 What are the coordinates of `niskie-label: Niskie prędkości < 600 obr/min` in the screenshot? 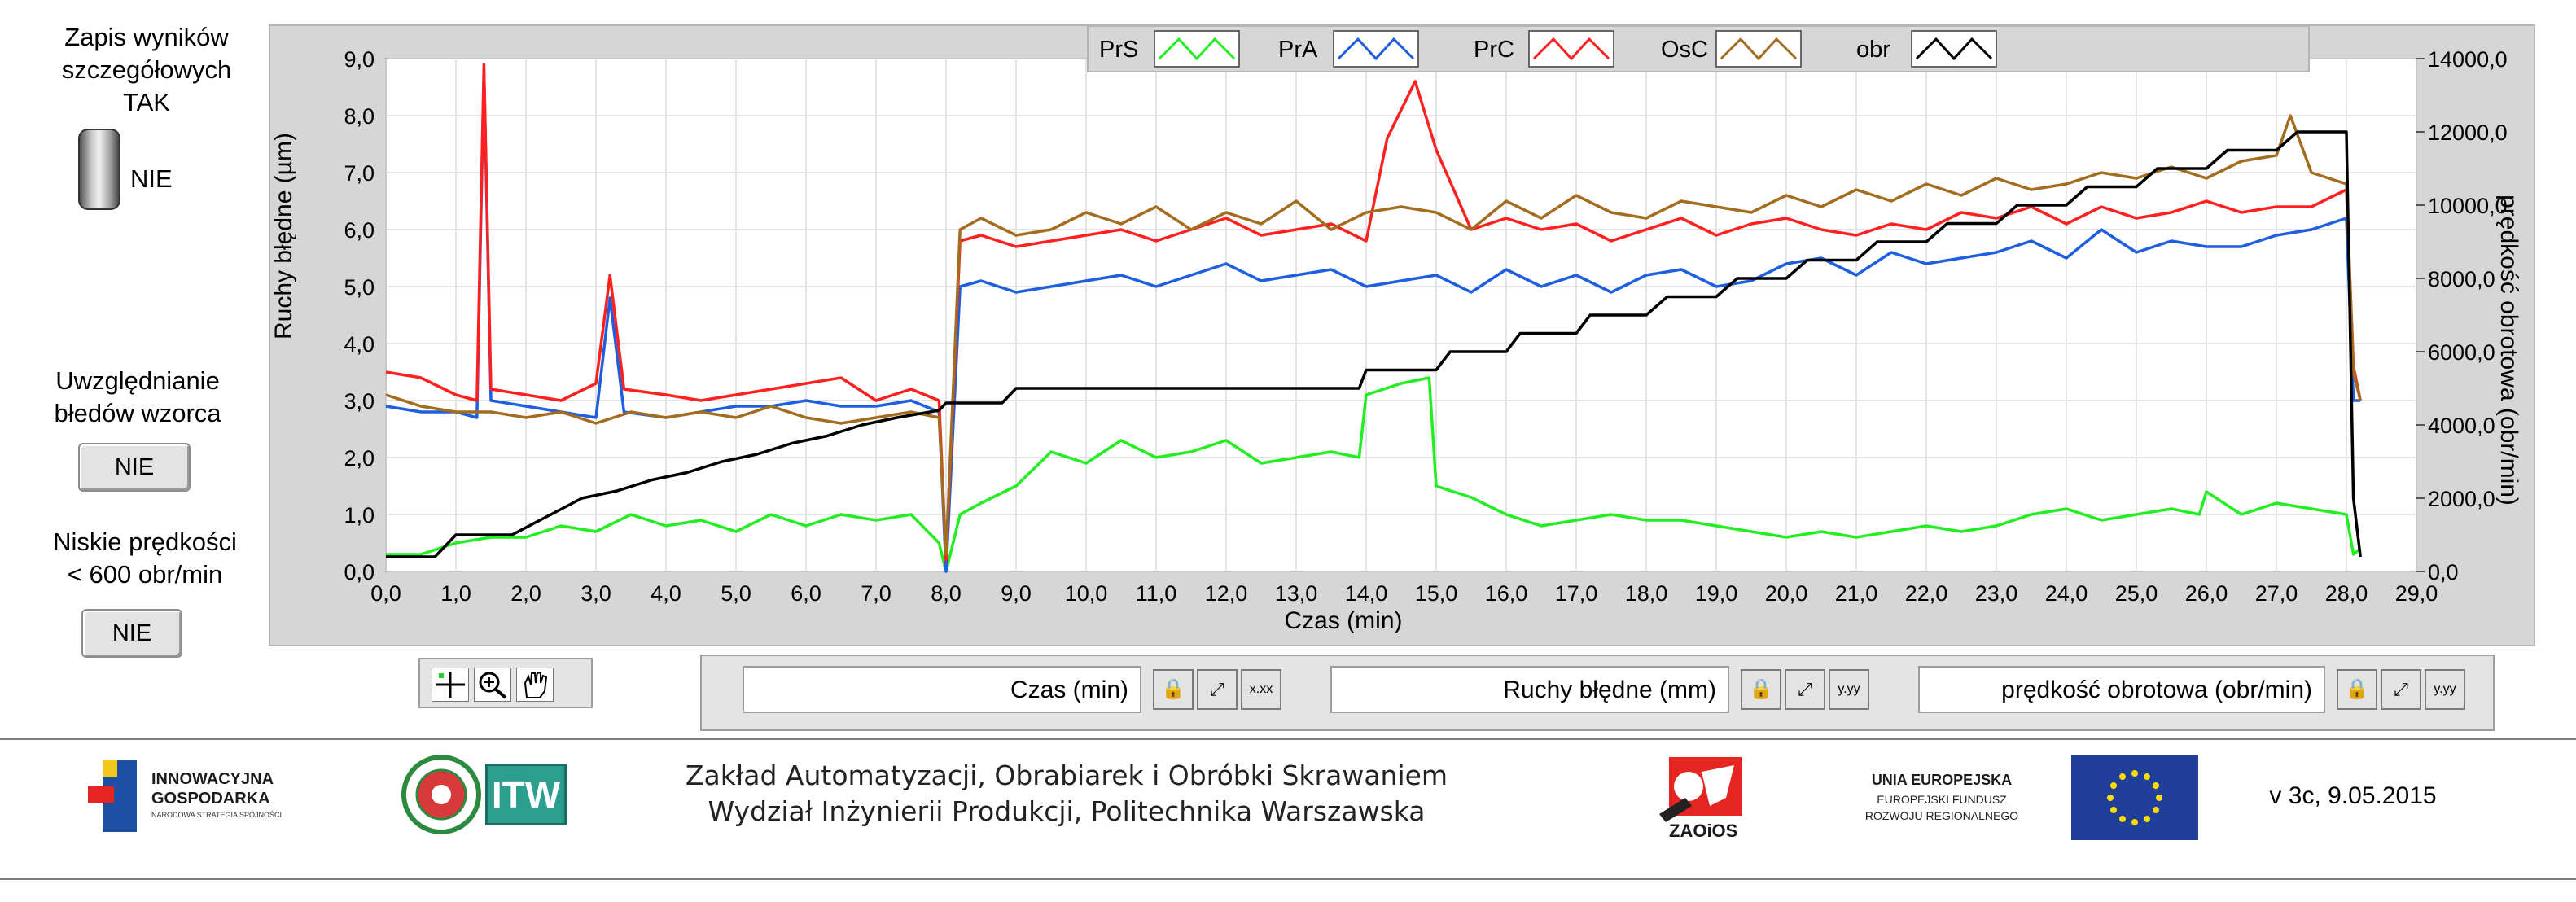 It's located at (145, 558).